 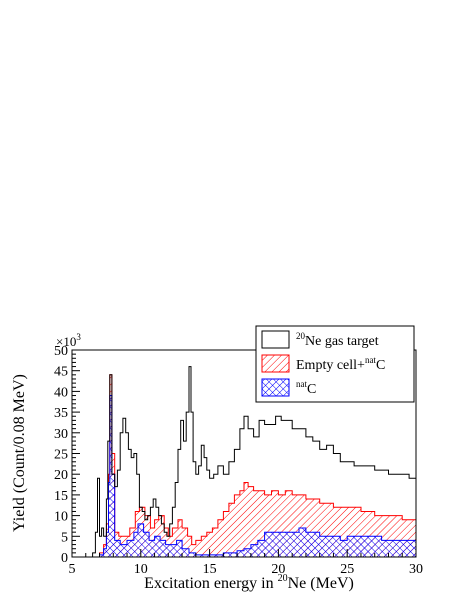 I want to click on x-tick-label: 10, so click(x=141, y=569).